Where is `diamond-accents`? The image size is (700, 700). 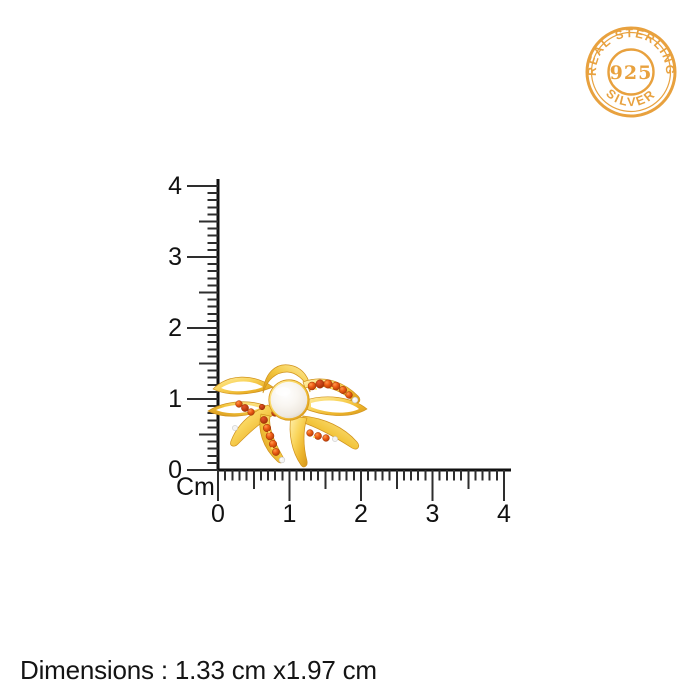 diamond-accents is located at coordinates (295, 430).